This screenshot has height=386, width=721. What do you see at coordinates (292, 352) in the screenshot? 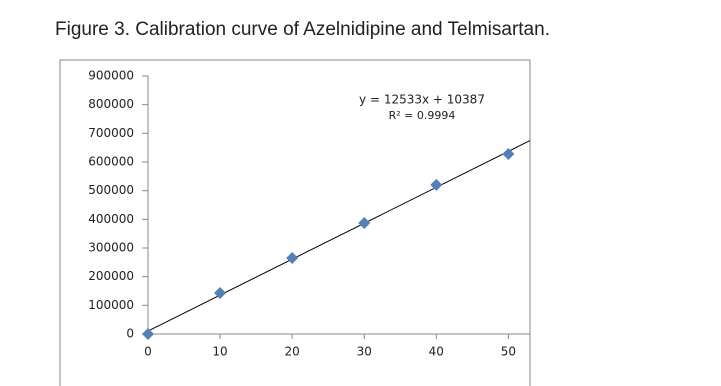
I see `x-tick-label: 20` at bounding box center [292, 352].